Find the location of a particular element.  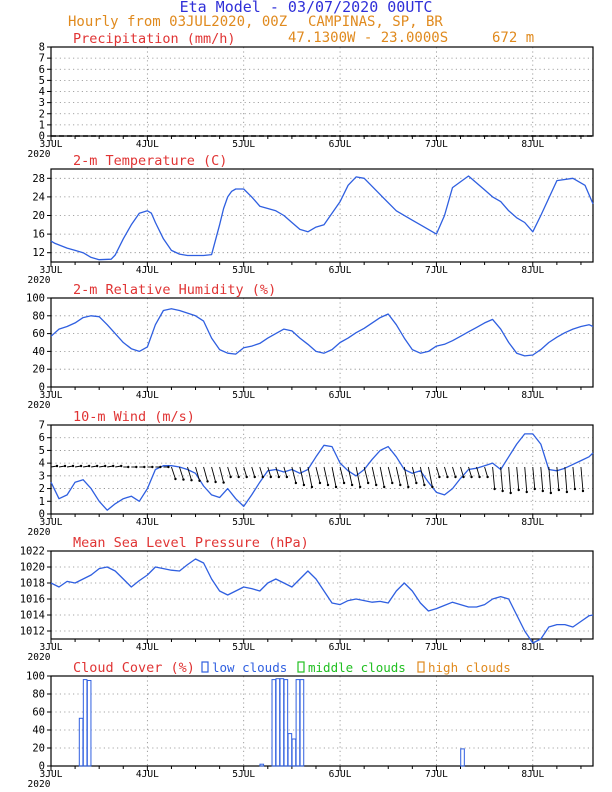

precip-ytick-label: 2 is located at coordinates (42, 114).